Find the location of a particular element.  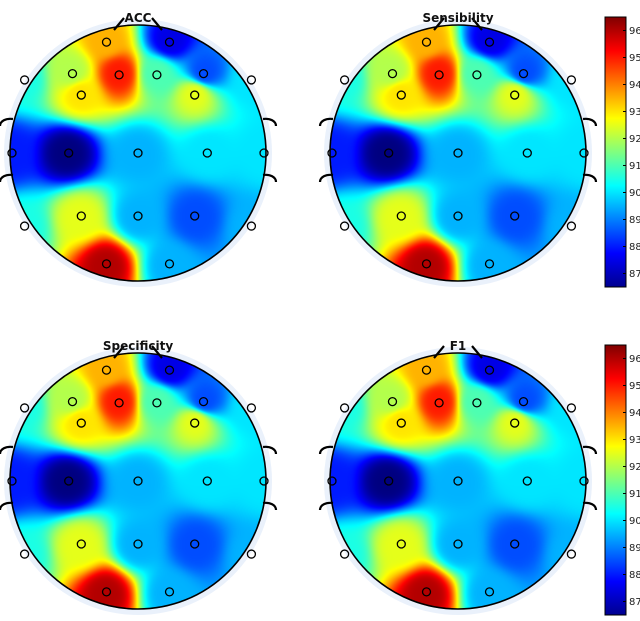

colorbar-tick-label: 94 is located at coordinates (634, 85).